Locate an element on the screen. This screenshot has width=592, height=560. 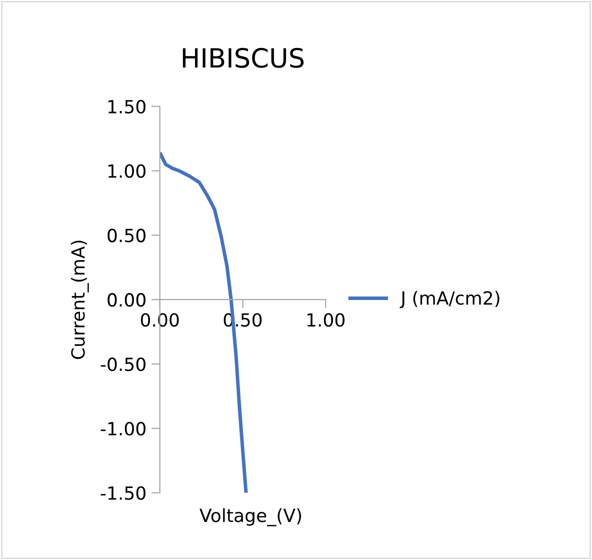
y-tick-label: -1.50 is located at coordinates (123, 493).